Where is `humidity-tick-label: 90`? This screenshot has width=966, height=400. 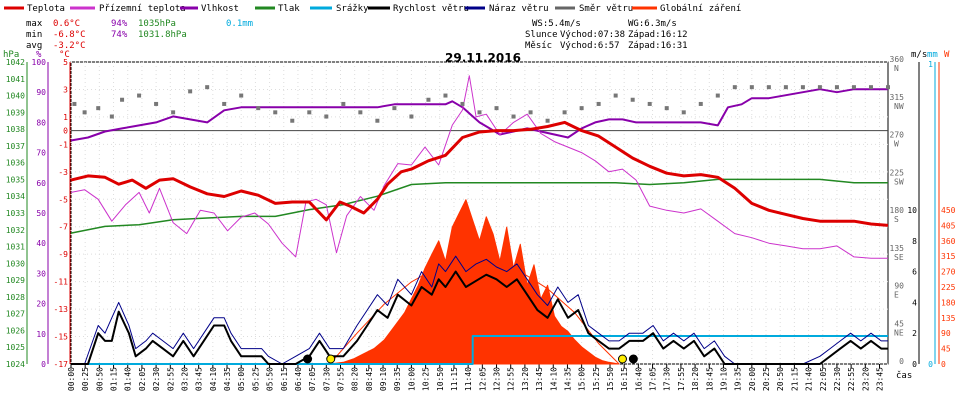
humidity-tick-label: 90 is located at coordinates (41, 92).